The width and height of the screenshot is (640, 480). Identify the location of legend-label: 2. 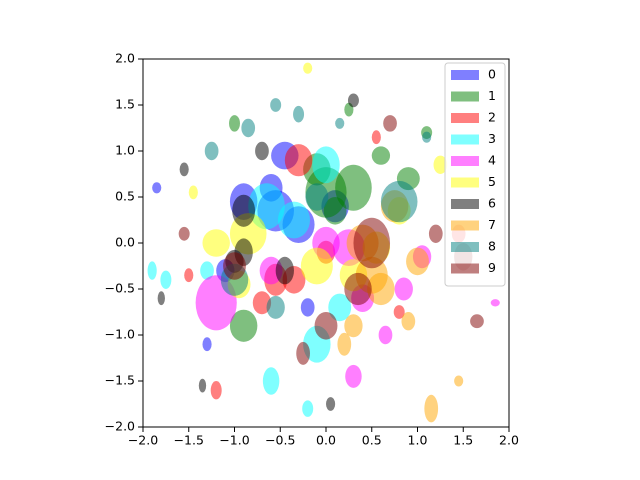
(492, 117).